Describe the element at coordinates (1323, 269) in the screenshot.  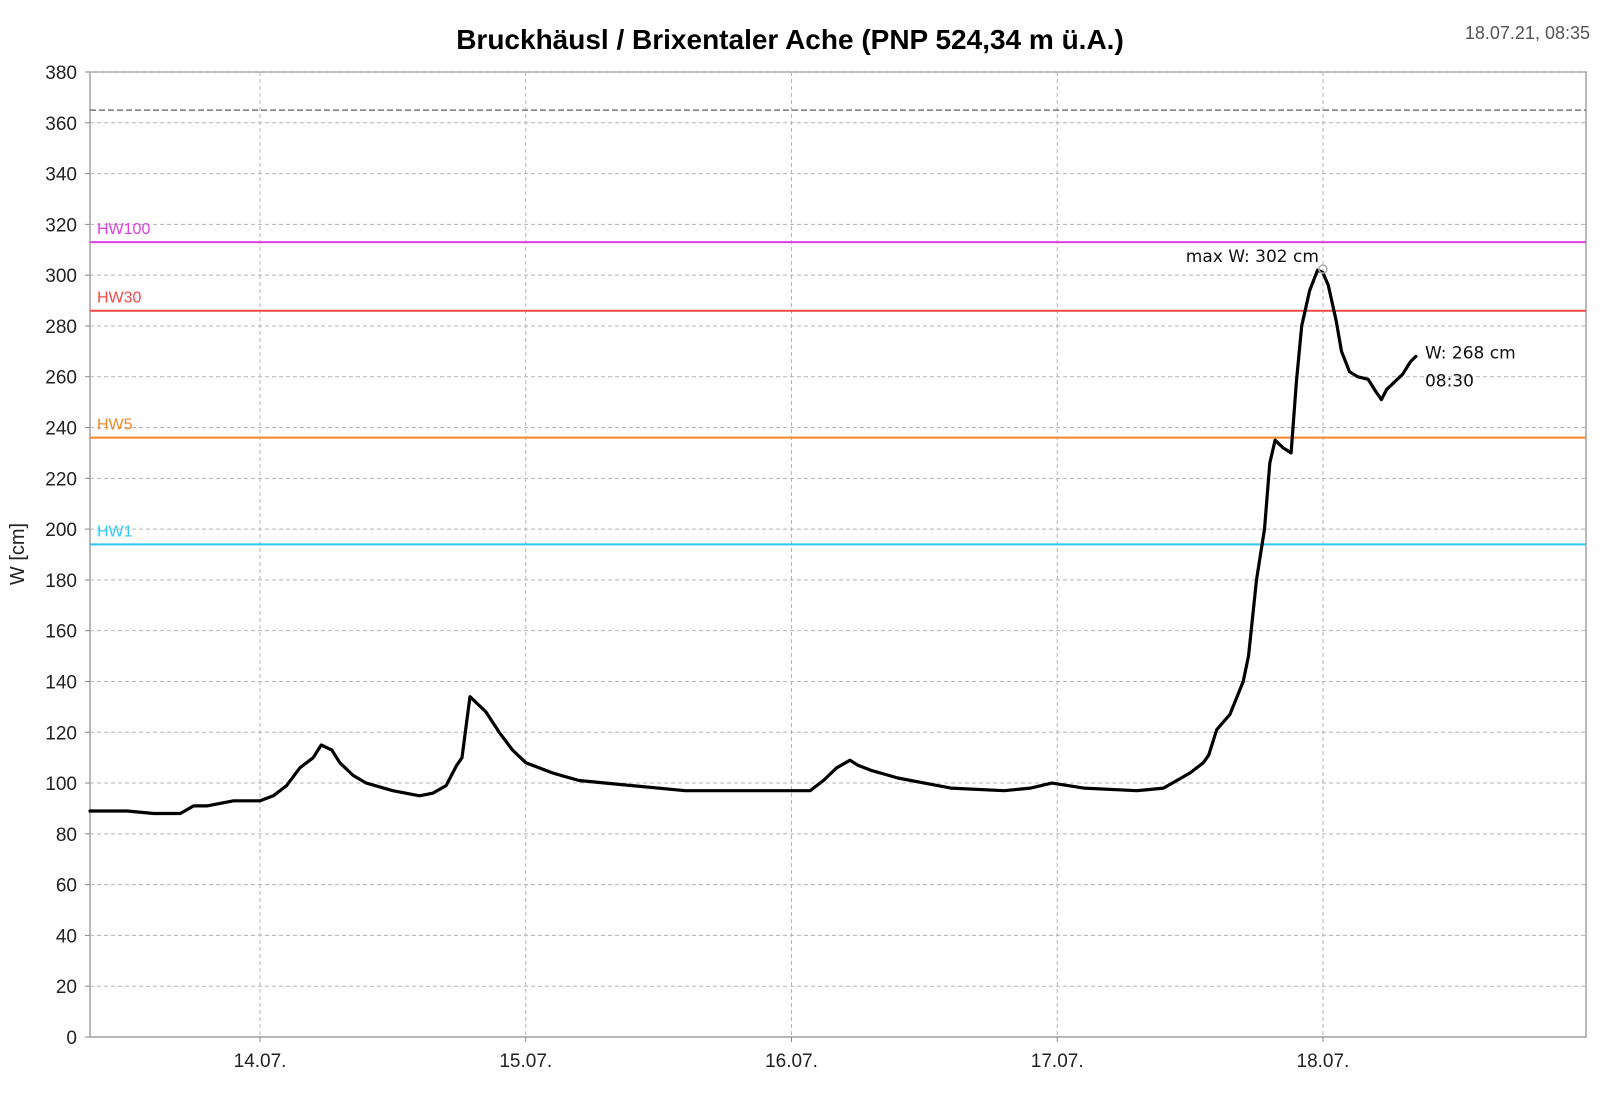
I see `max-marker` at that location.